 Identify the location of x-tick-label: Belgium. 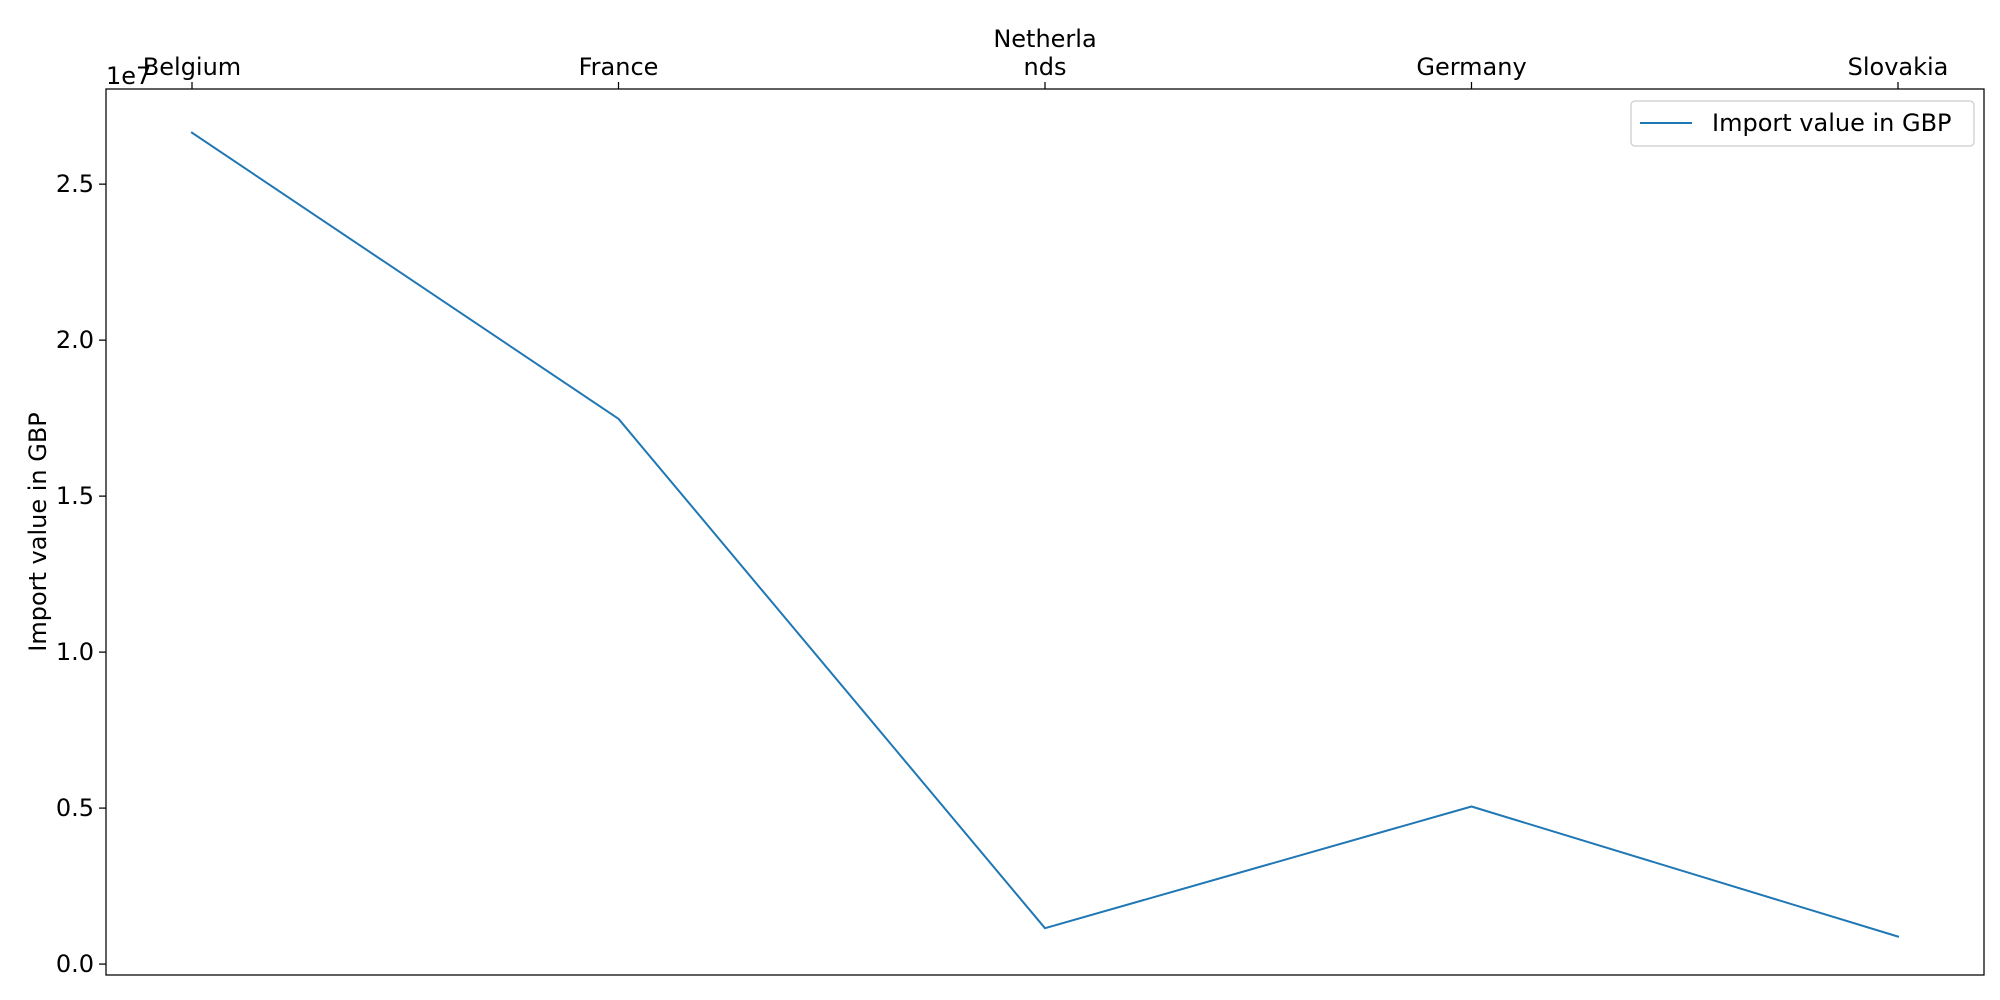
(192, 67).